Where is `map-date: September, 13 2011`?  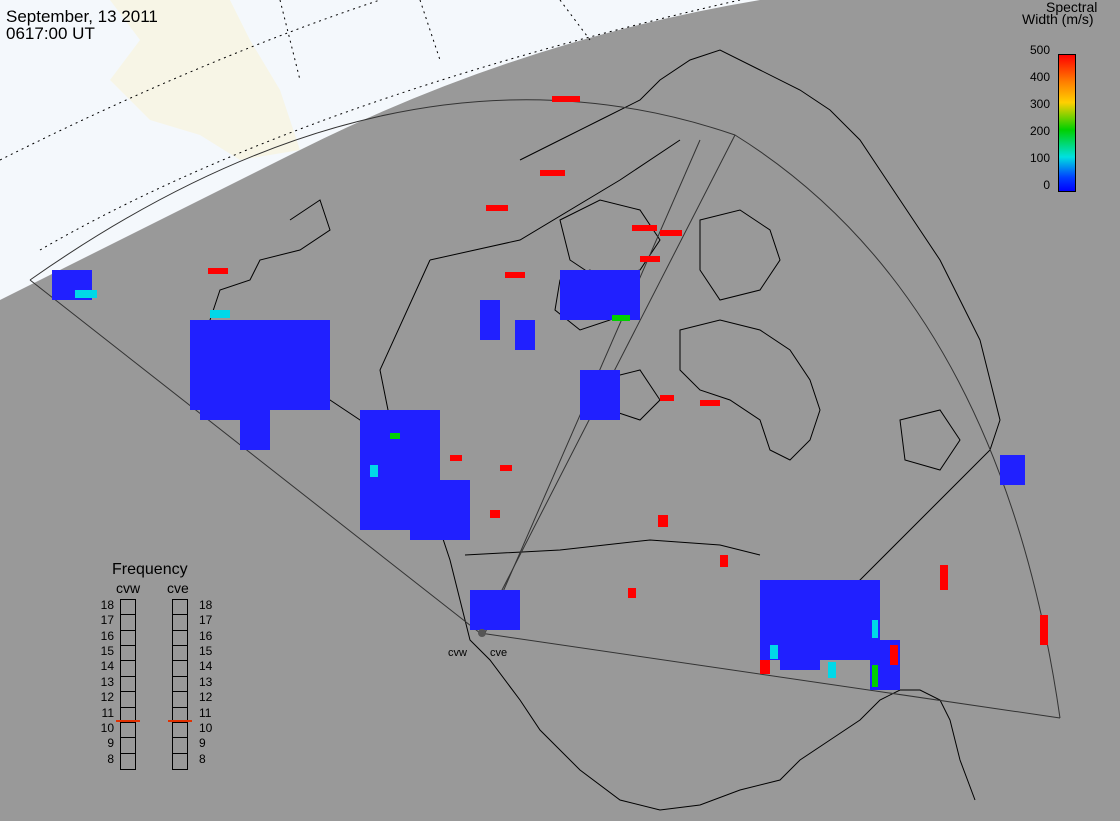 map-date: September, 13 2011 is located at coordinates (82, 16).